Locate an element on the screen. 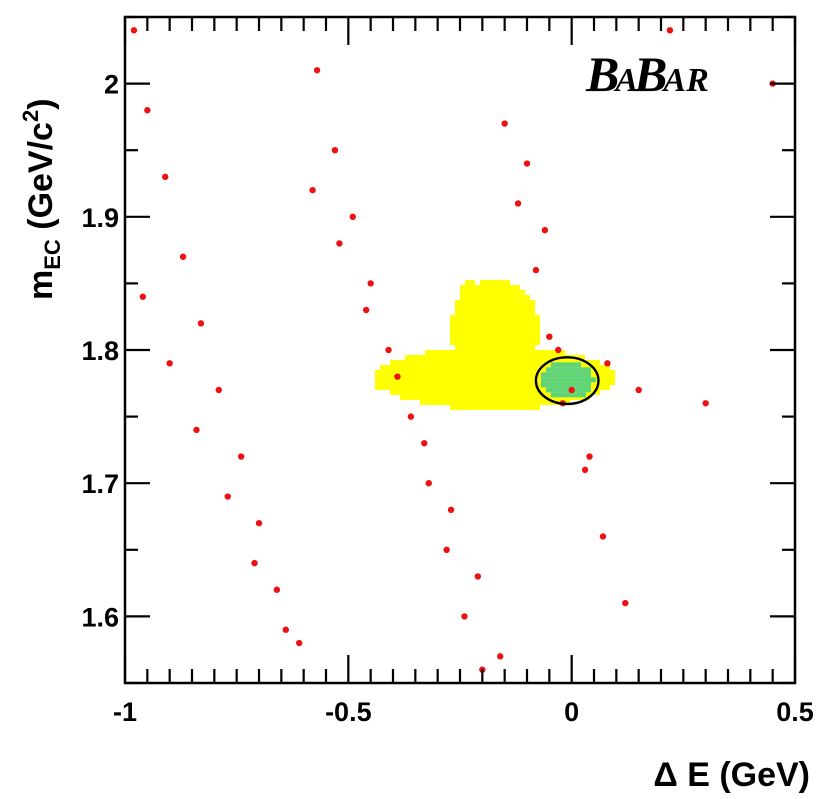  y-tick-label: 1.9 is located at coordinates (100, 218).